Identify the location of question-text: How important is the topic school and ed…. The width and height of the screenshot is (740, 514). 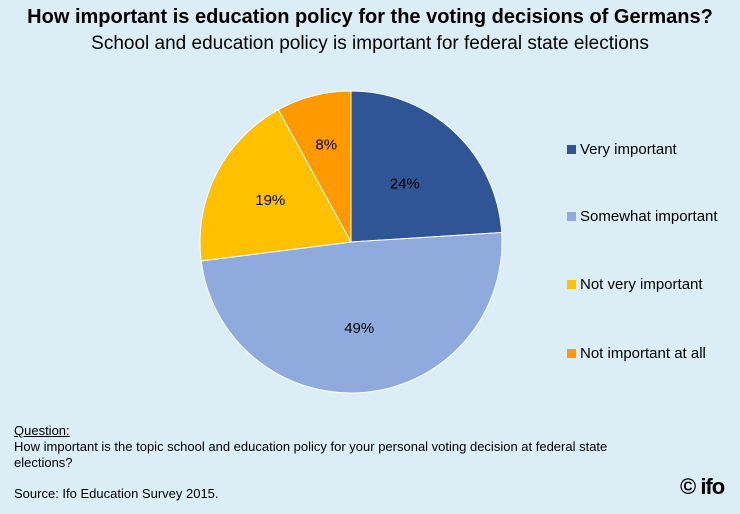
(311, 454).